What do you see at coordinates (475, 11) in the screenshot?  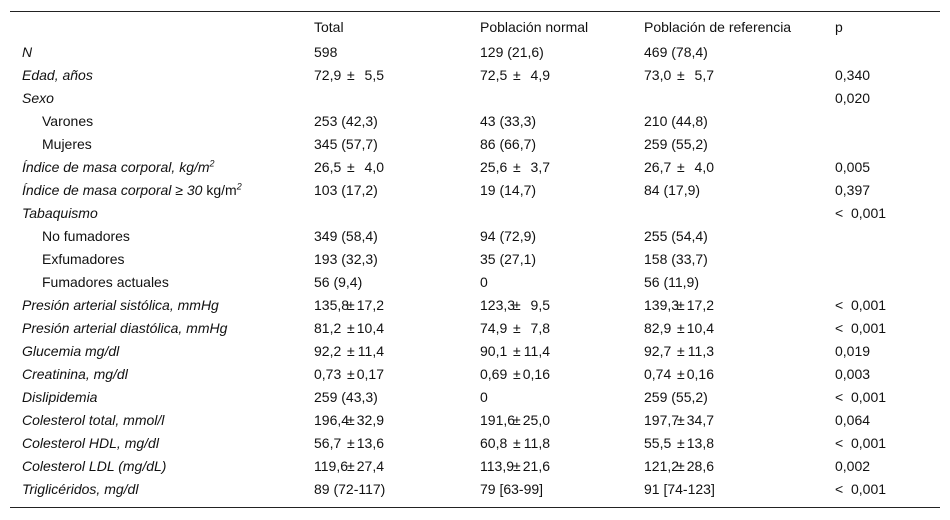 I see `top-rule` at bounding box center [475, 11].